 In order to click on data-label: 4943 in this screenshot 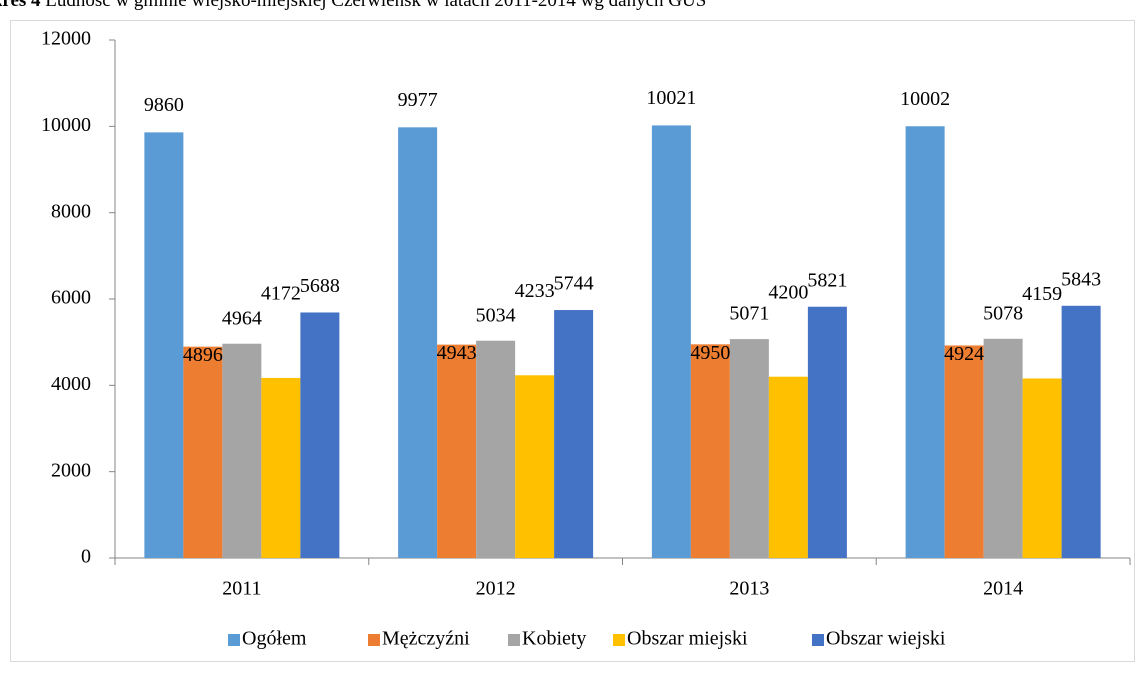, I will do `click(457, 353)`.